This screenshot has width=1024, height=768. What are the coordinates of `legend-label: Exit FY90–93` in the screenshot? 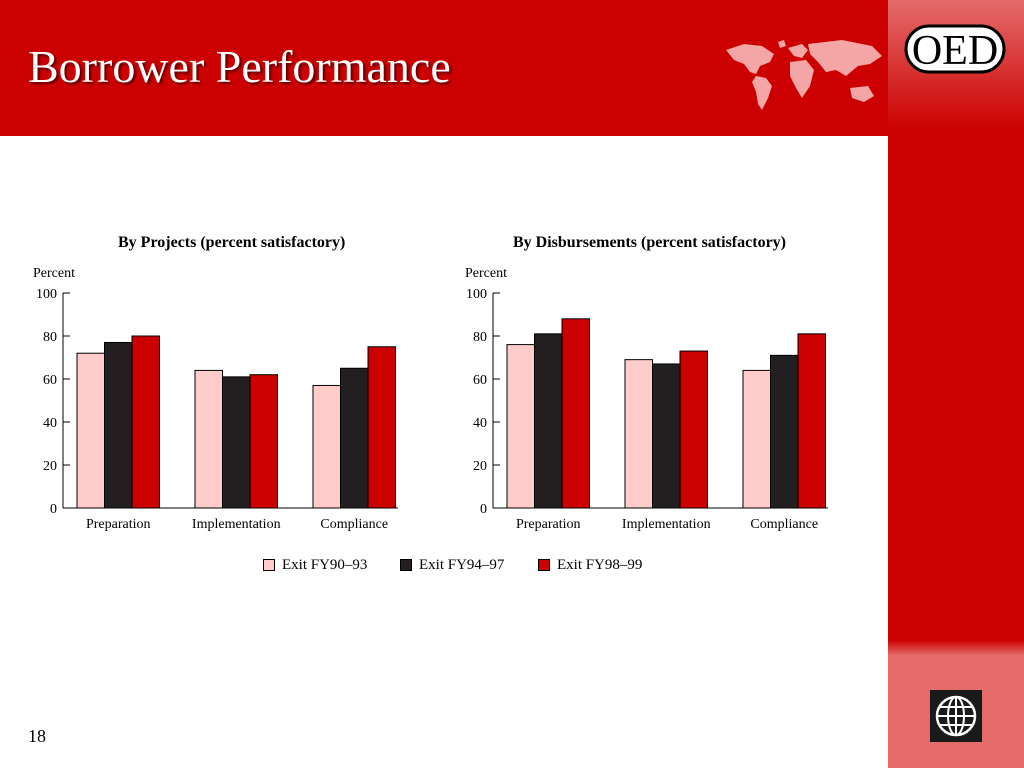 It's located at (325, 565).